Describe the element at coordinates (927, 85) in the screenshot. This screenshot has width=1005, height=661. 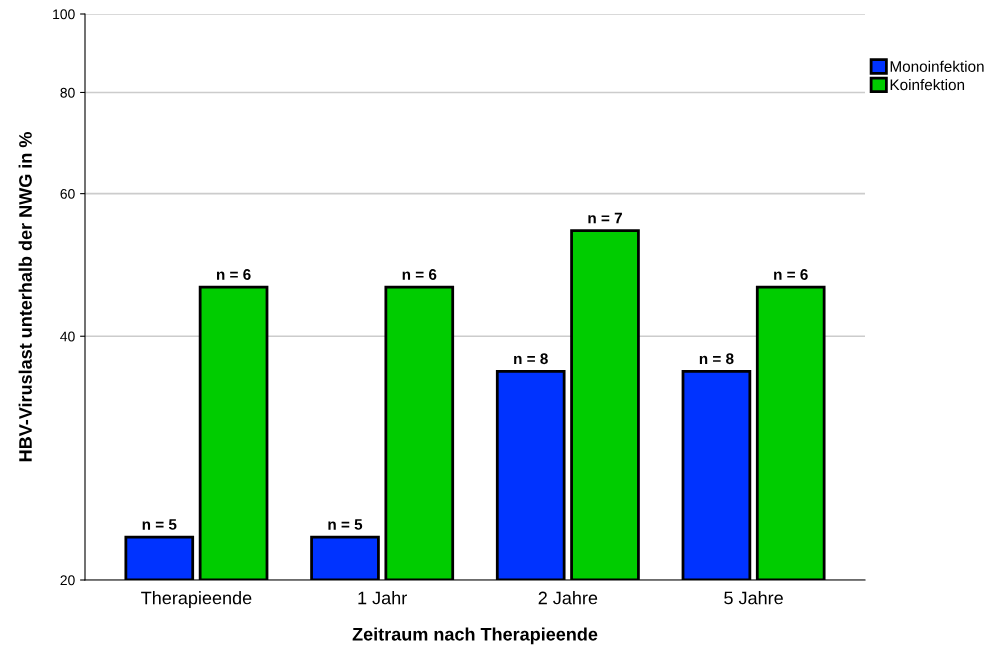
I see `legend-label: Koinfektion` at that location.